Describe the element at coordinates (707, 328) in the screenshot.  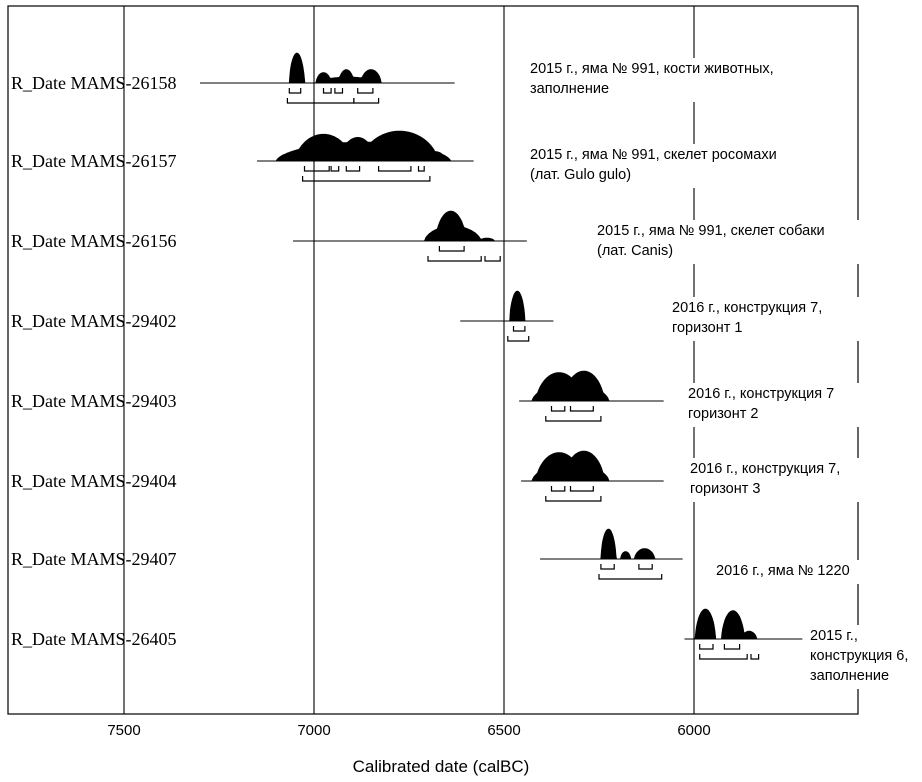
I see `note-line: горизонт 1` at that location.